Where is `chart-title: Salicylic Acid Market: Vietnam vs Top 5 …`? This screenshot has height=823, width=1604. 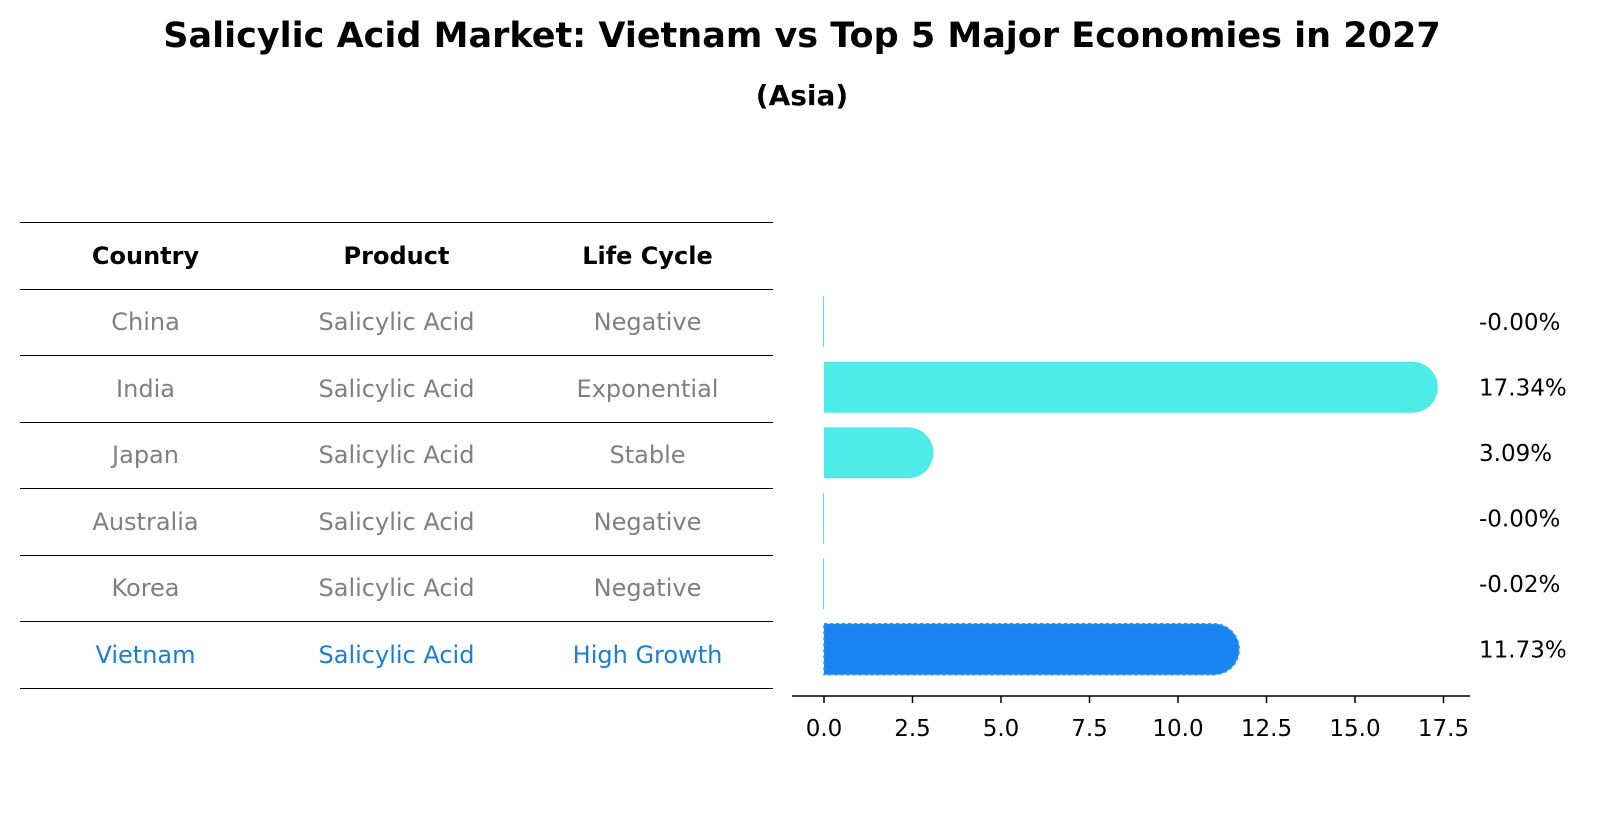
chart-title: Salicylic Acid Market: Vietnam vs Top 5 … is located at coordinates (802, 36).